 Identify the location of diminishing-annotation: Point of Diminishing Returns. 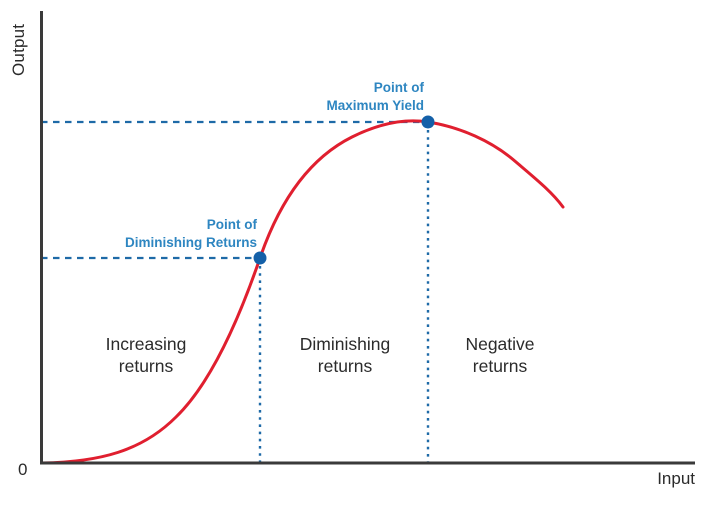
(183, 233).